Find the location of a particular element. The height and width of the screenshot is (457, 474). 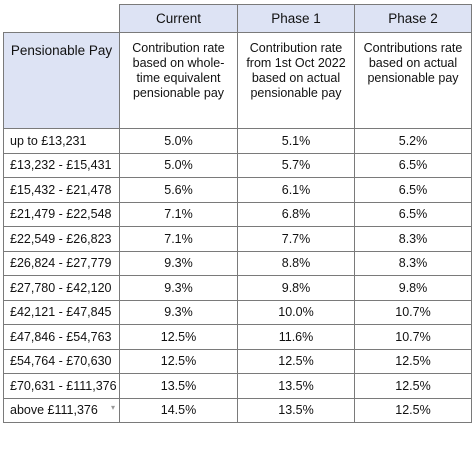

current-rate-cell: 13.5% is located at coordinates (178, 386).